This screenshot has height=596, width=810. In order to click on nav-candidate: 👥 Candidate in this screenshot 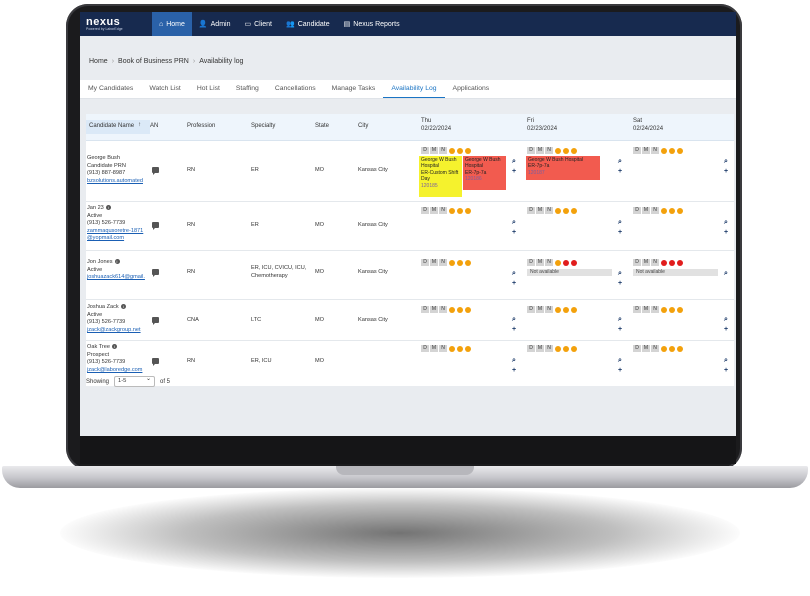, I will do `click(308, 24)`.